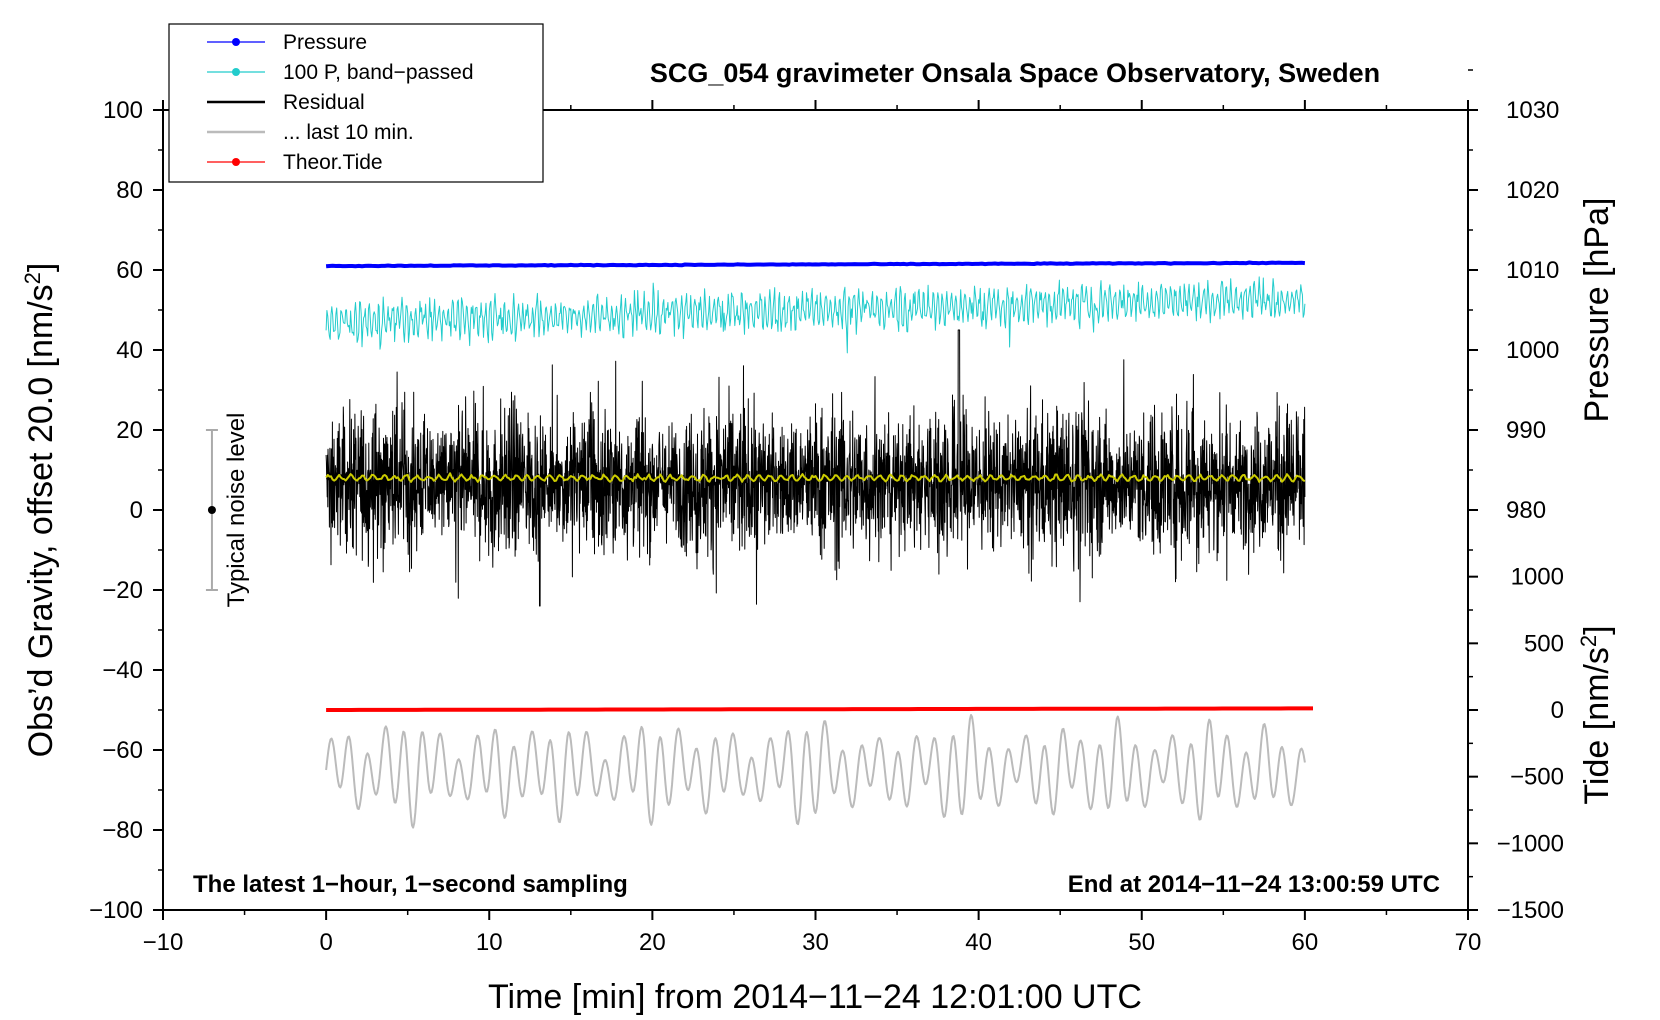  I want to click on y-tick-label: 80, so click(129, 190).